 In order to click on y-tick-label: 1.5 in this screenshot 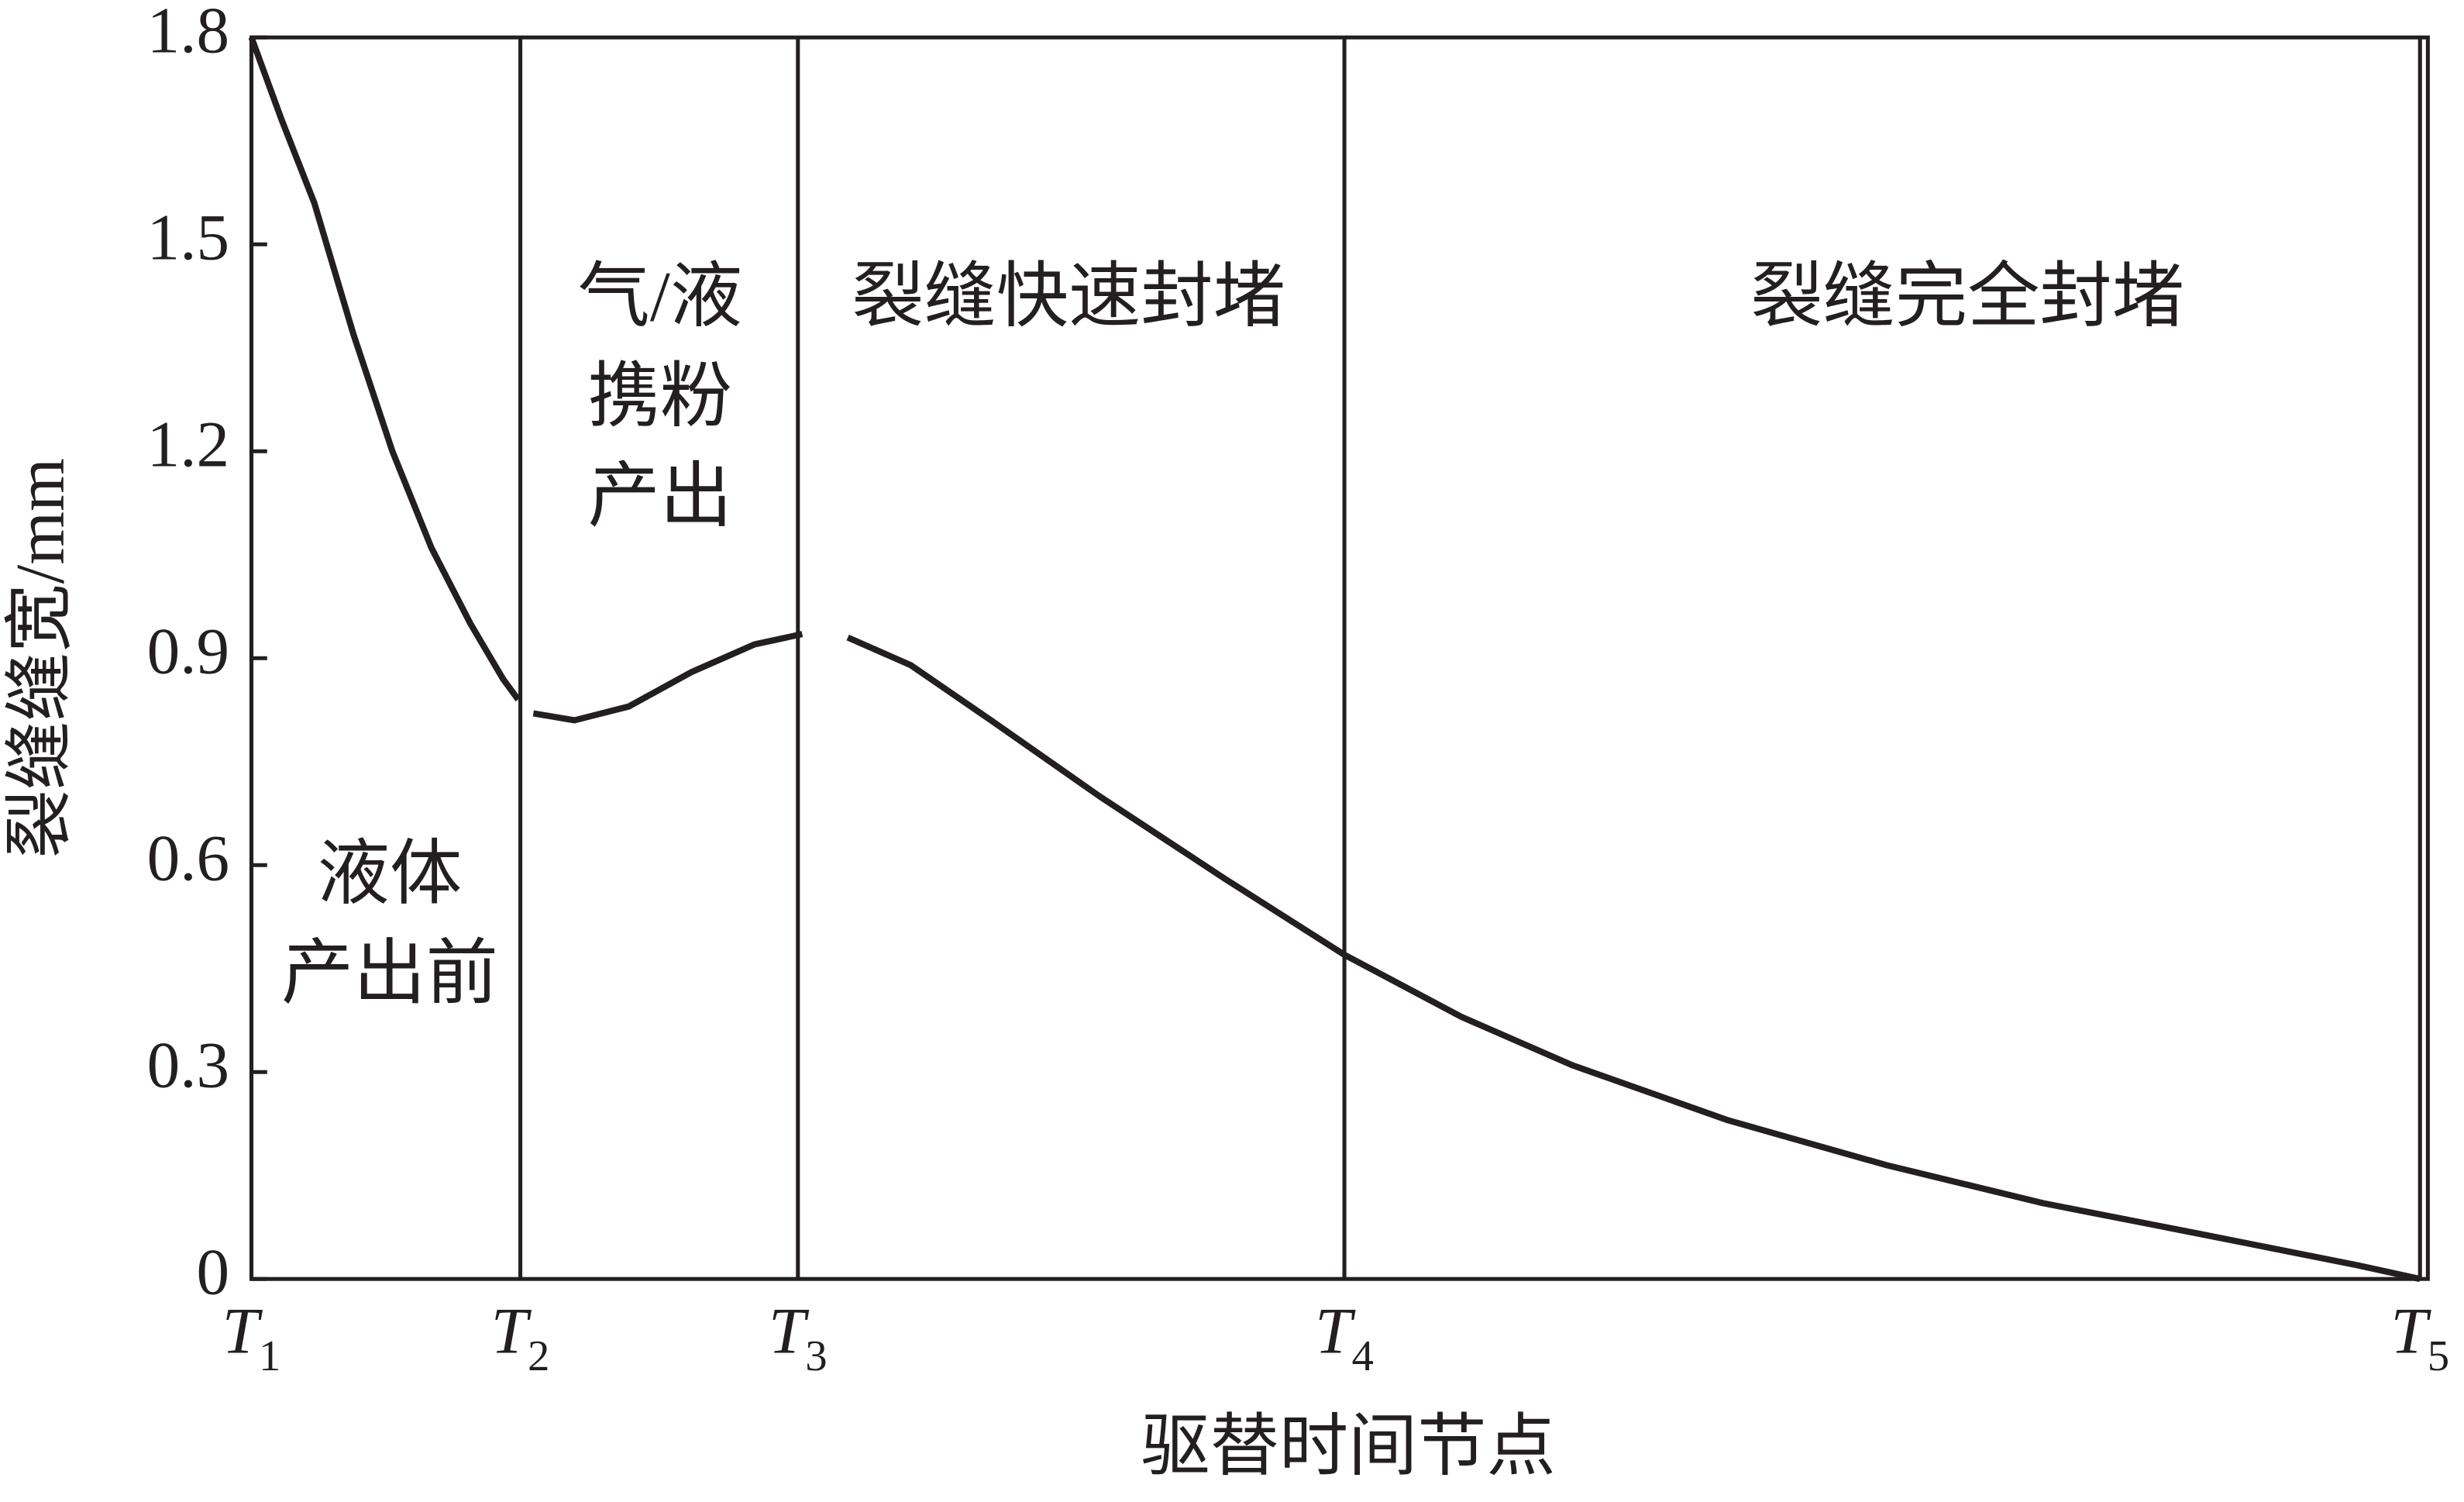, I will do `click(188, 238)`.